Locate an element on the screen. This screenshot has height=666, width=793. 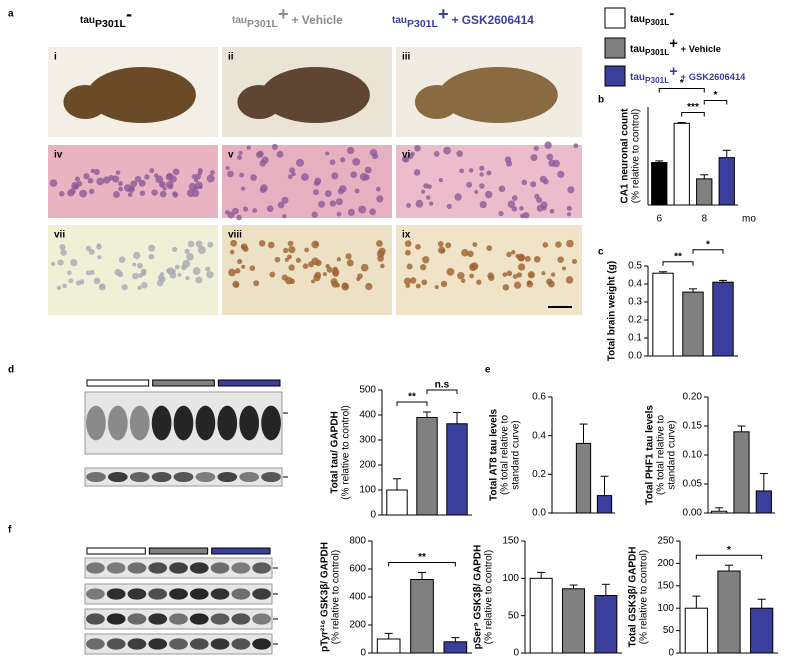
image-label: iii is located at coordinates (406, 57).